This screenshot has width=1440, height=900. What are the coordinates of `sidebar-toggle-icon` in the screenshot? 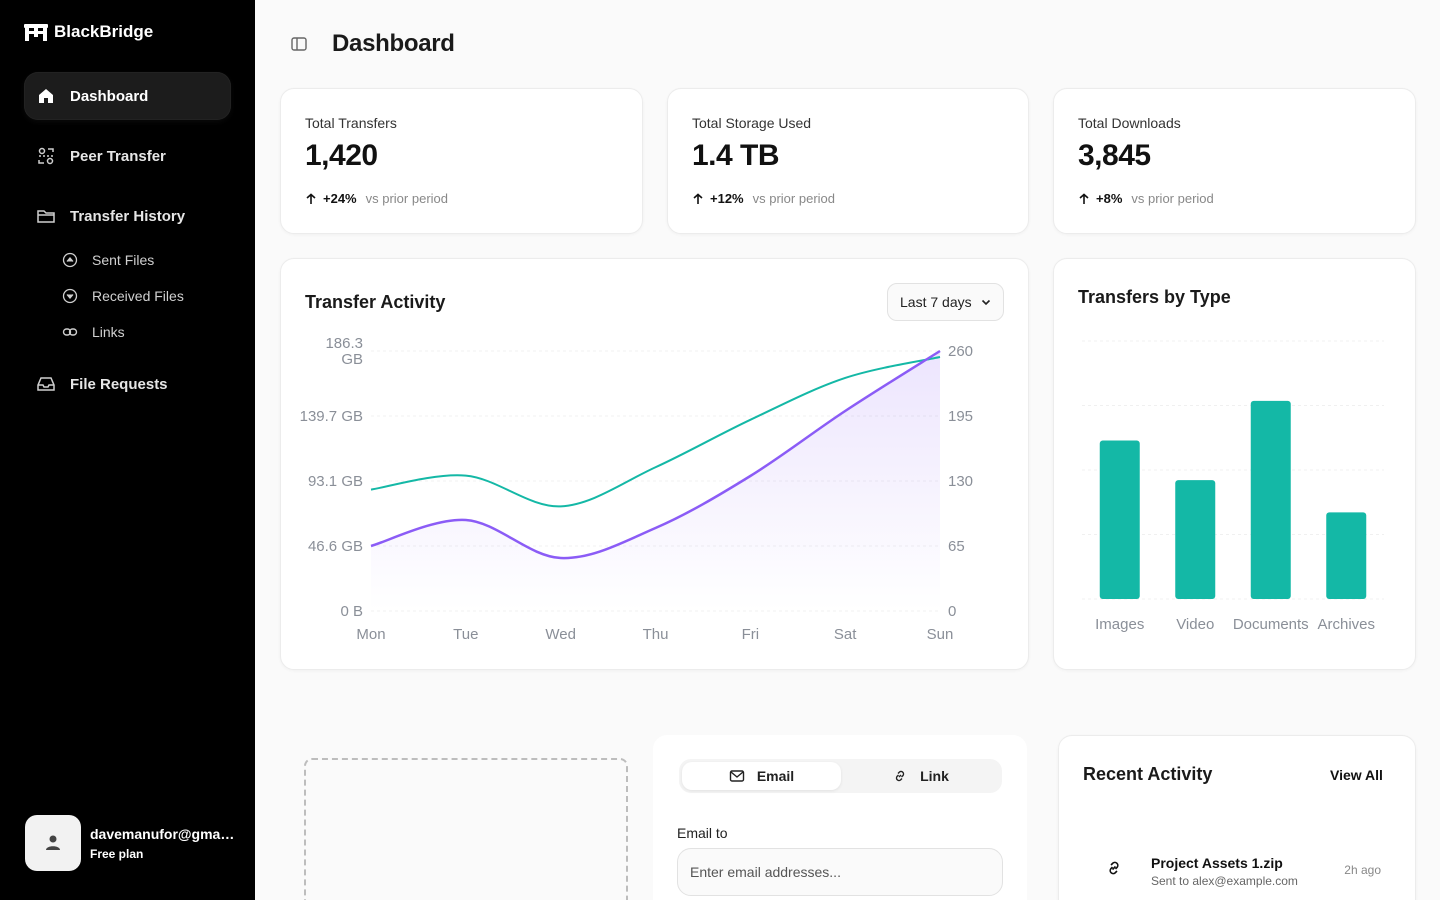 It's located at (299, 44).